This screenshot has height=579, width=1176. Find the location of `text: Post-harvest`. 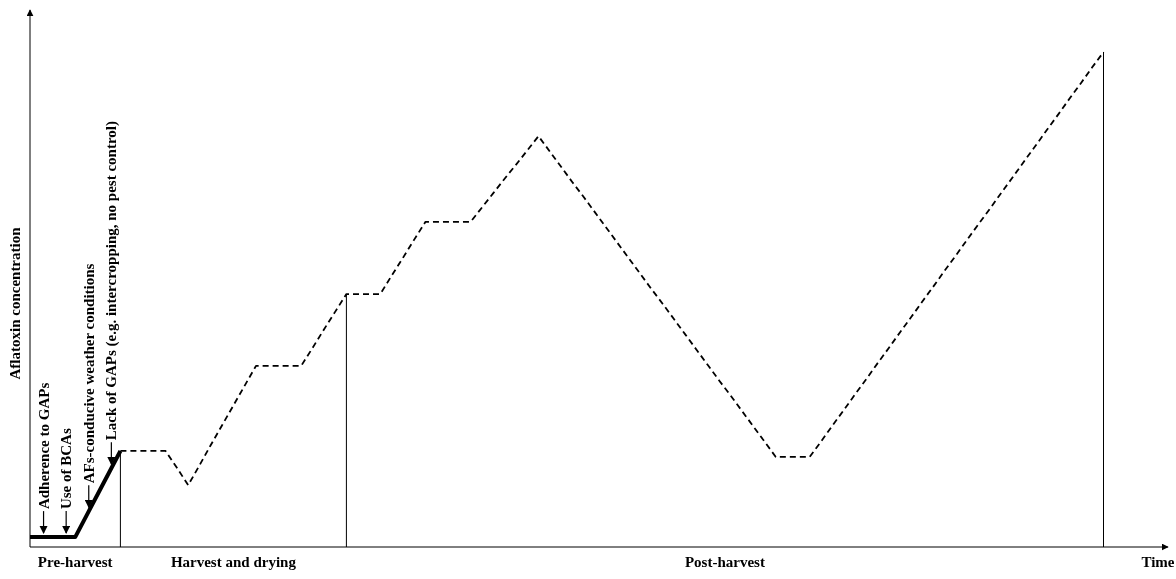

text: Post-harvest is located at coordinates (724, 562).